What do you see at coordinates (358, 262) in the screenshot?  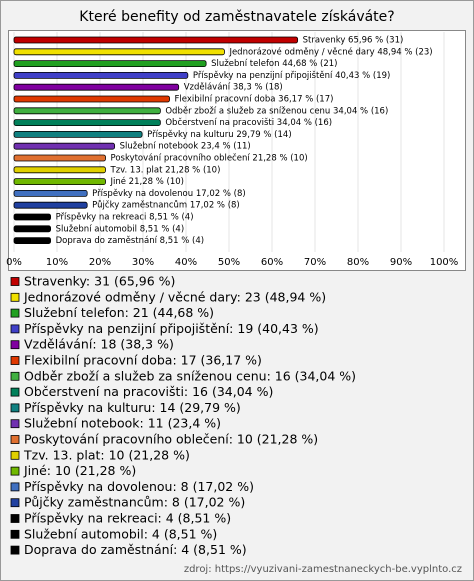 I see `x-tick-label: 80%` at bounding box center [358, 262].